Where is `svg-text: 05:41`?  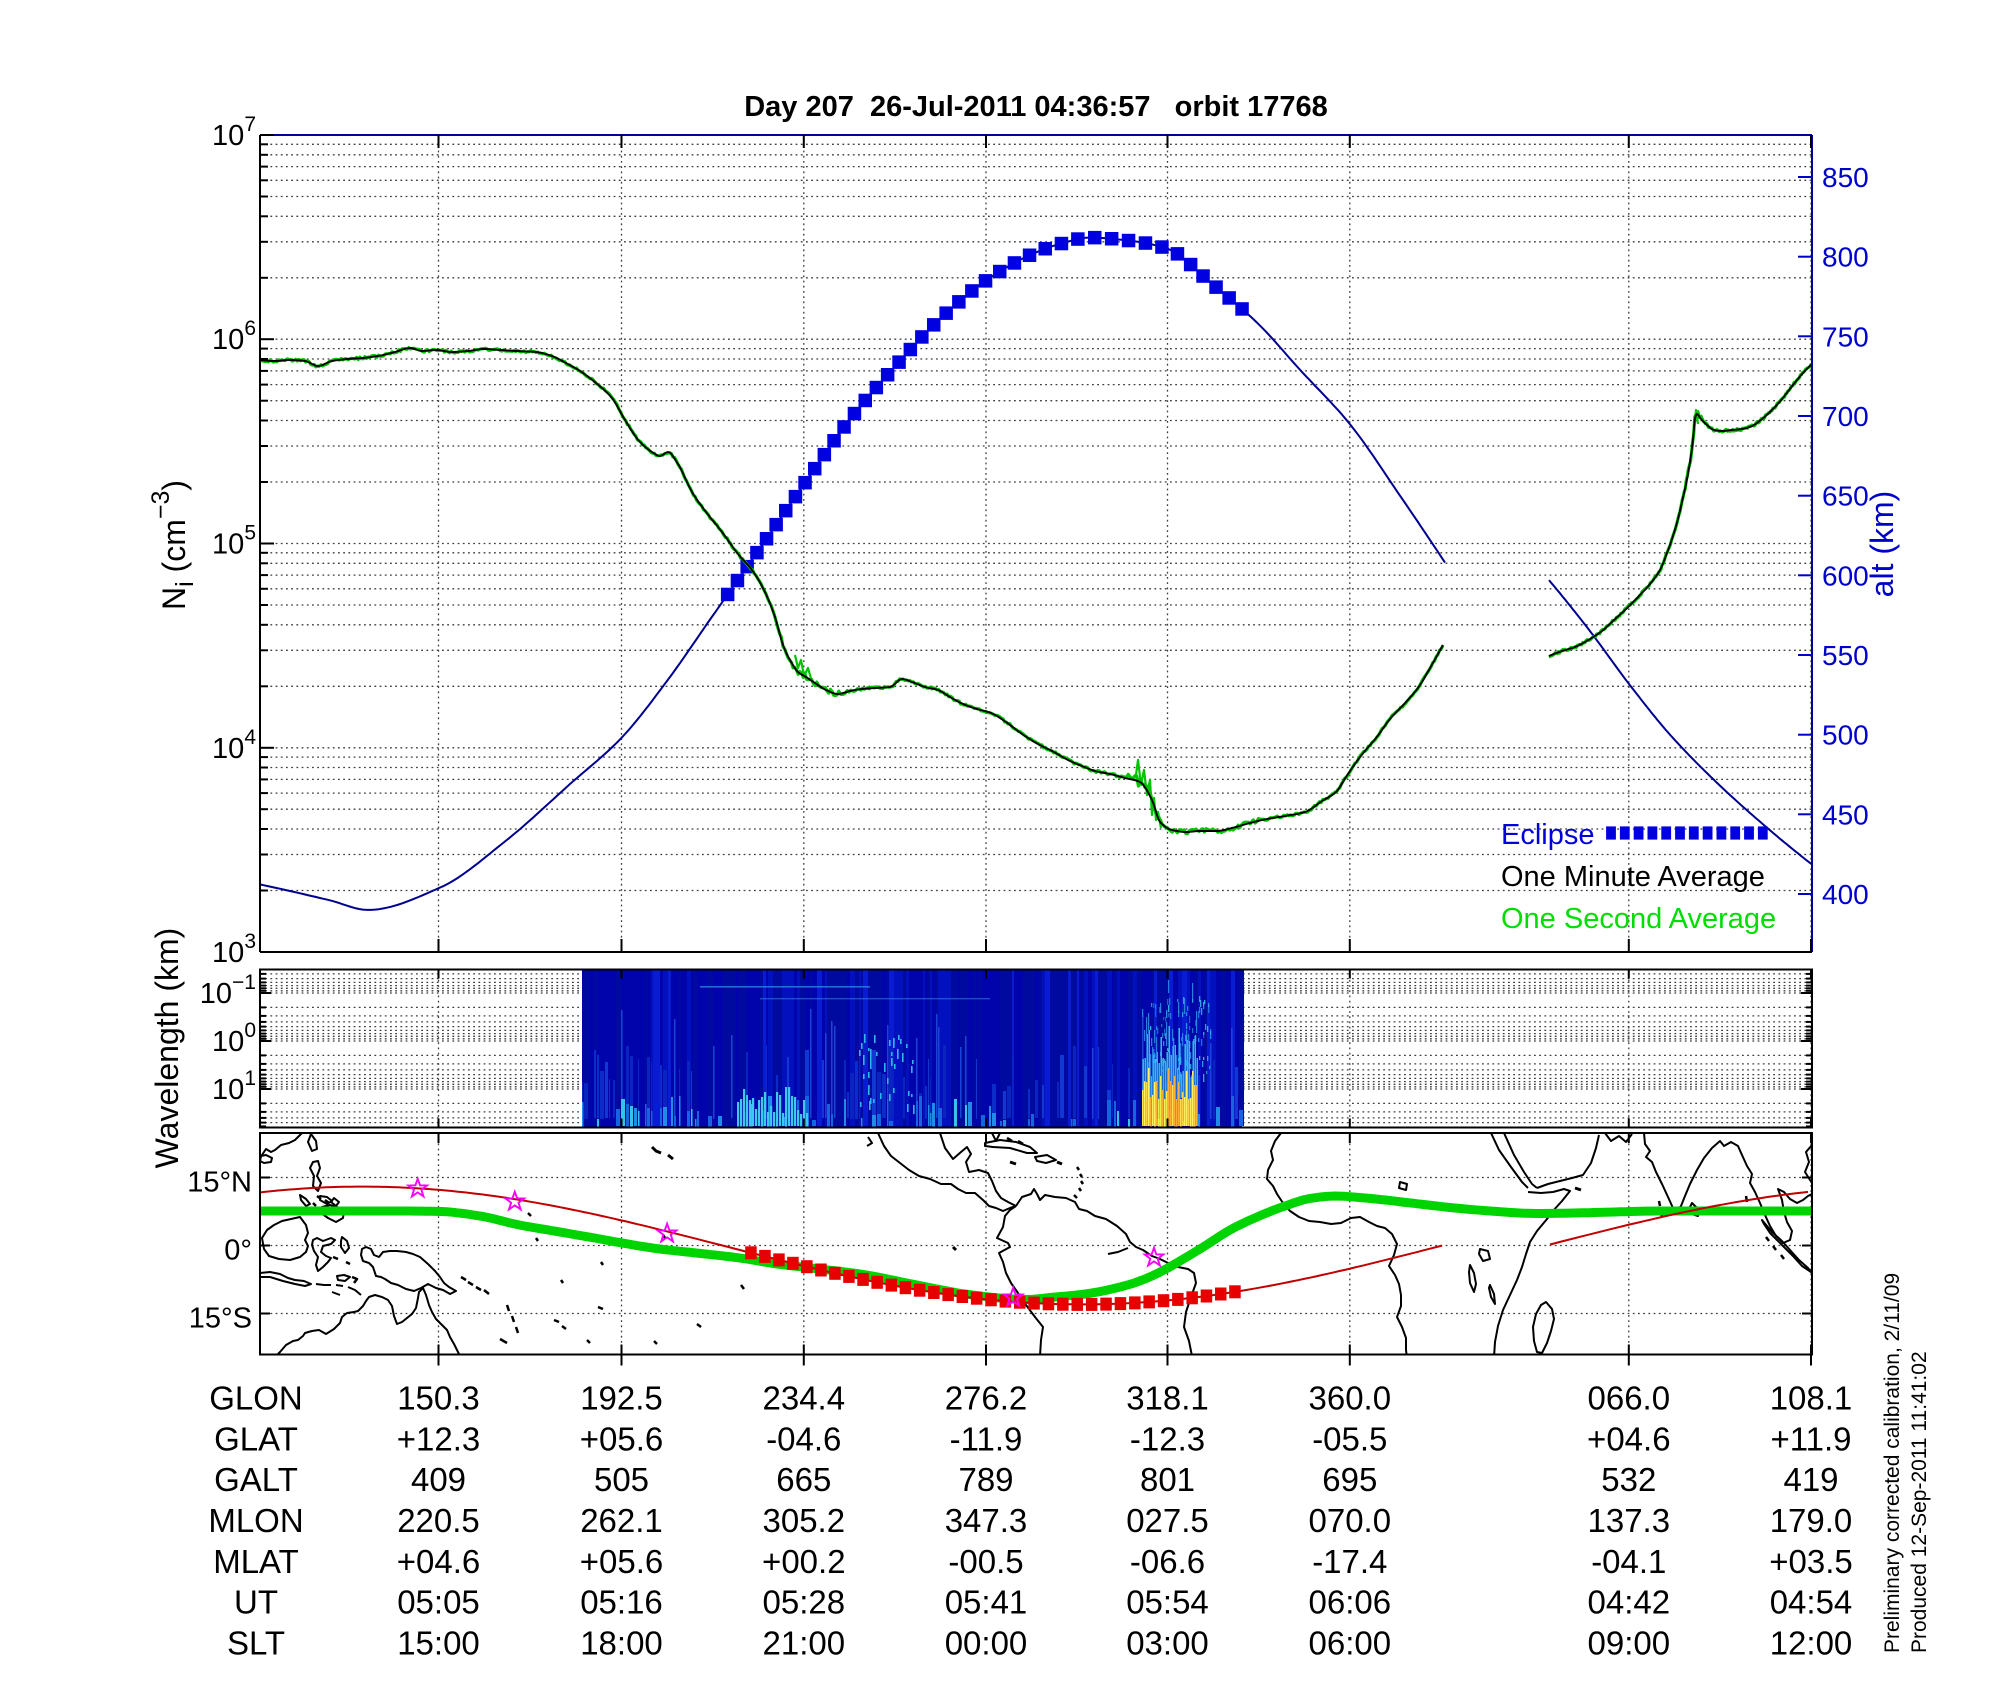 svg-text: 05:41 is located at coordinates (986, 1602).